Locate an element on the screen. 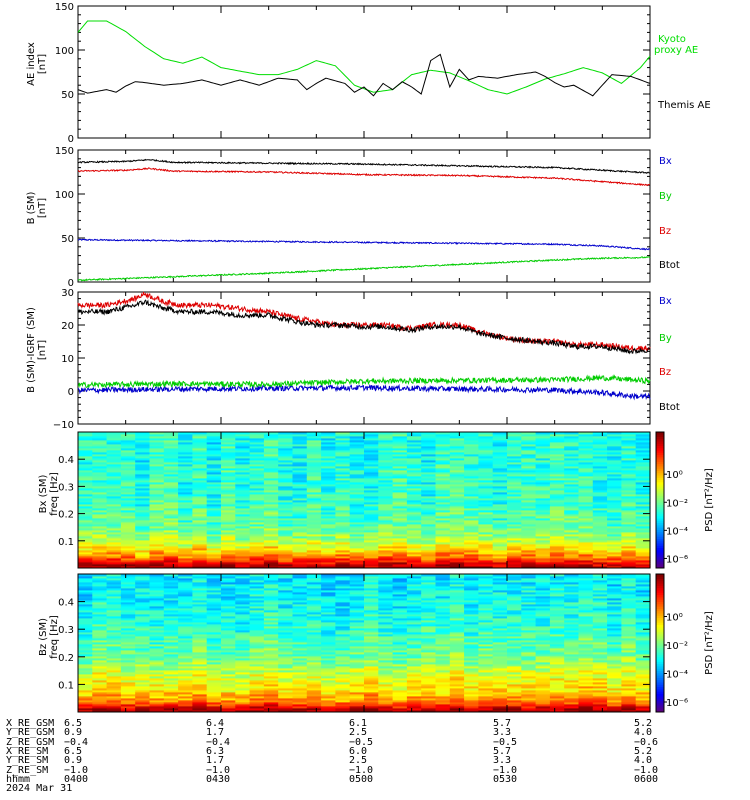  spectrogram-cells is located at coordinates (364, 643).